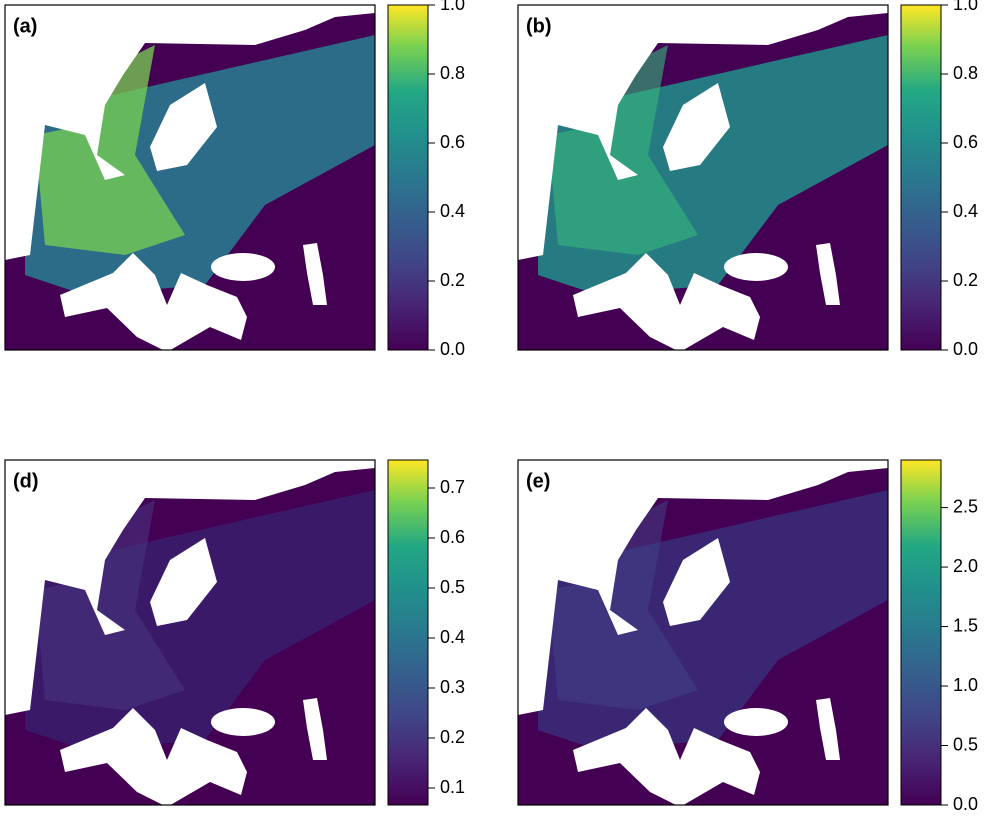 The height and width of the screenshot is (818, 999). I want to click on tick-label: 0.7, so click(452, 487).